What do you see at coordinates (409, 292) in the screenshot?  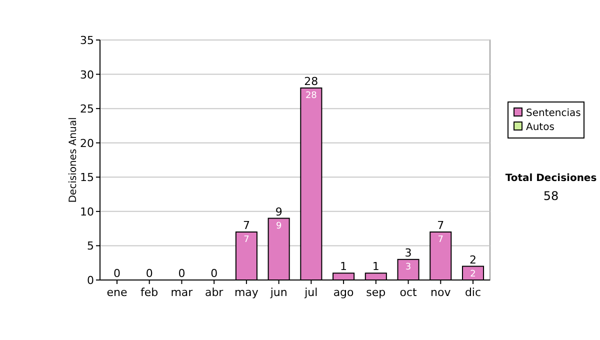 I see `x-tick-label: oct` at bounding box center [409, 292].